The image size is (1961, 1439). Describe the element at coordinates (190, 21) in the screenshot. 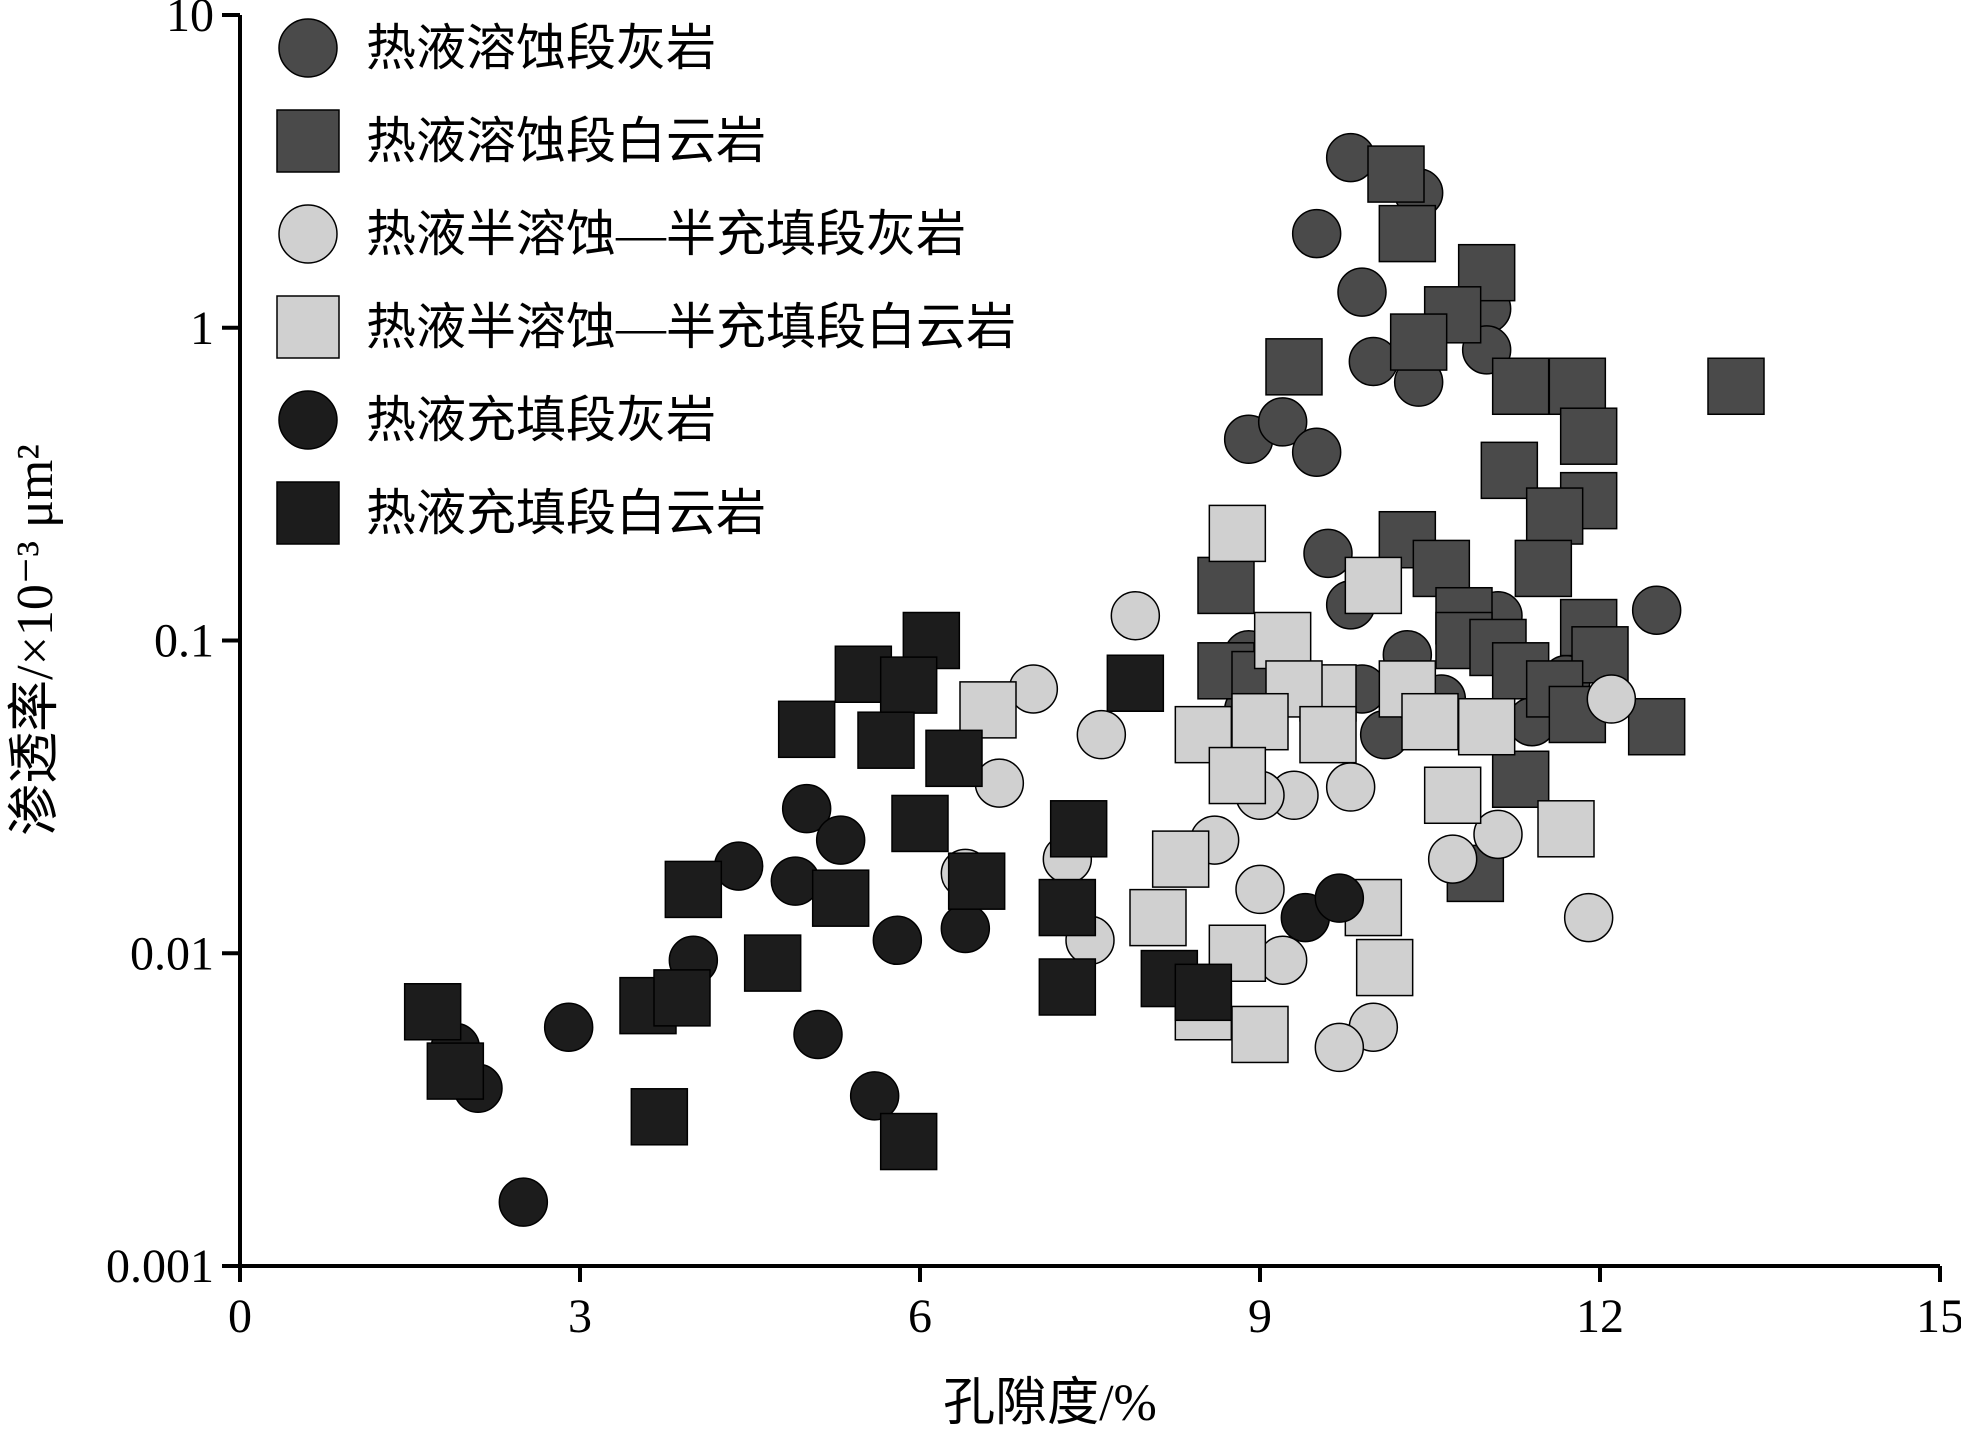

I see `y-tick-label: 10` at that location.